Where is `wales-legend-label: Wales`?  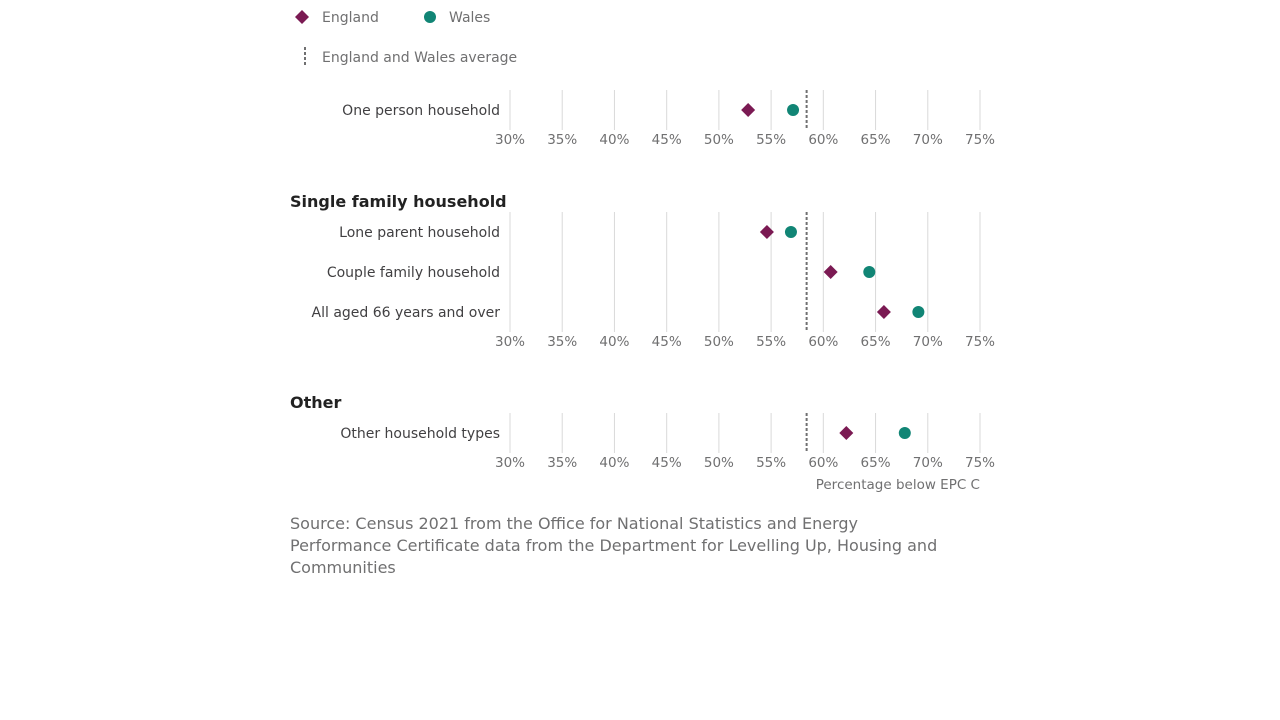
wales-legend-label: Wales is located at coordinates (469, 18).